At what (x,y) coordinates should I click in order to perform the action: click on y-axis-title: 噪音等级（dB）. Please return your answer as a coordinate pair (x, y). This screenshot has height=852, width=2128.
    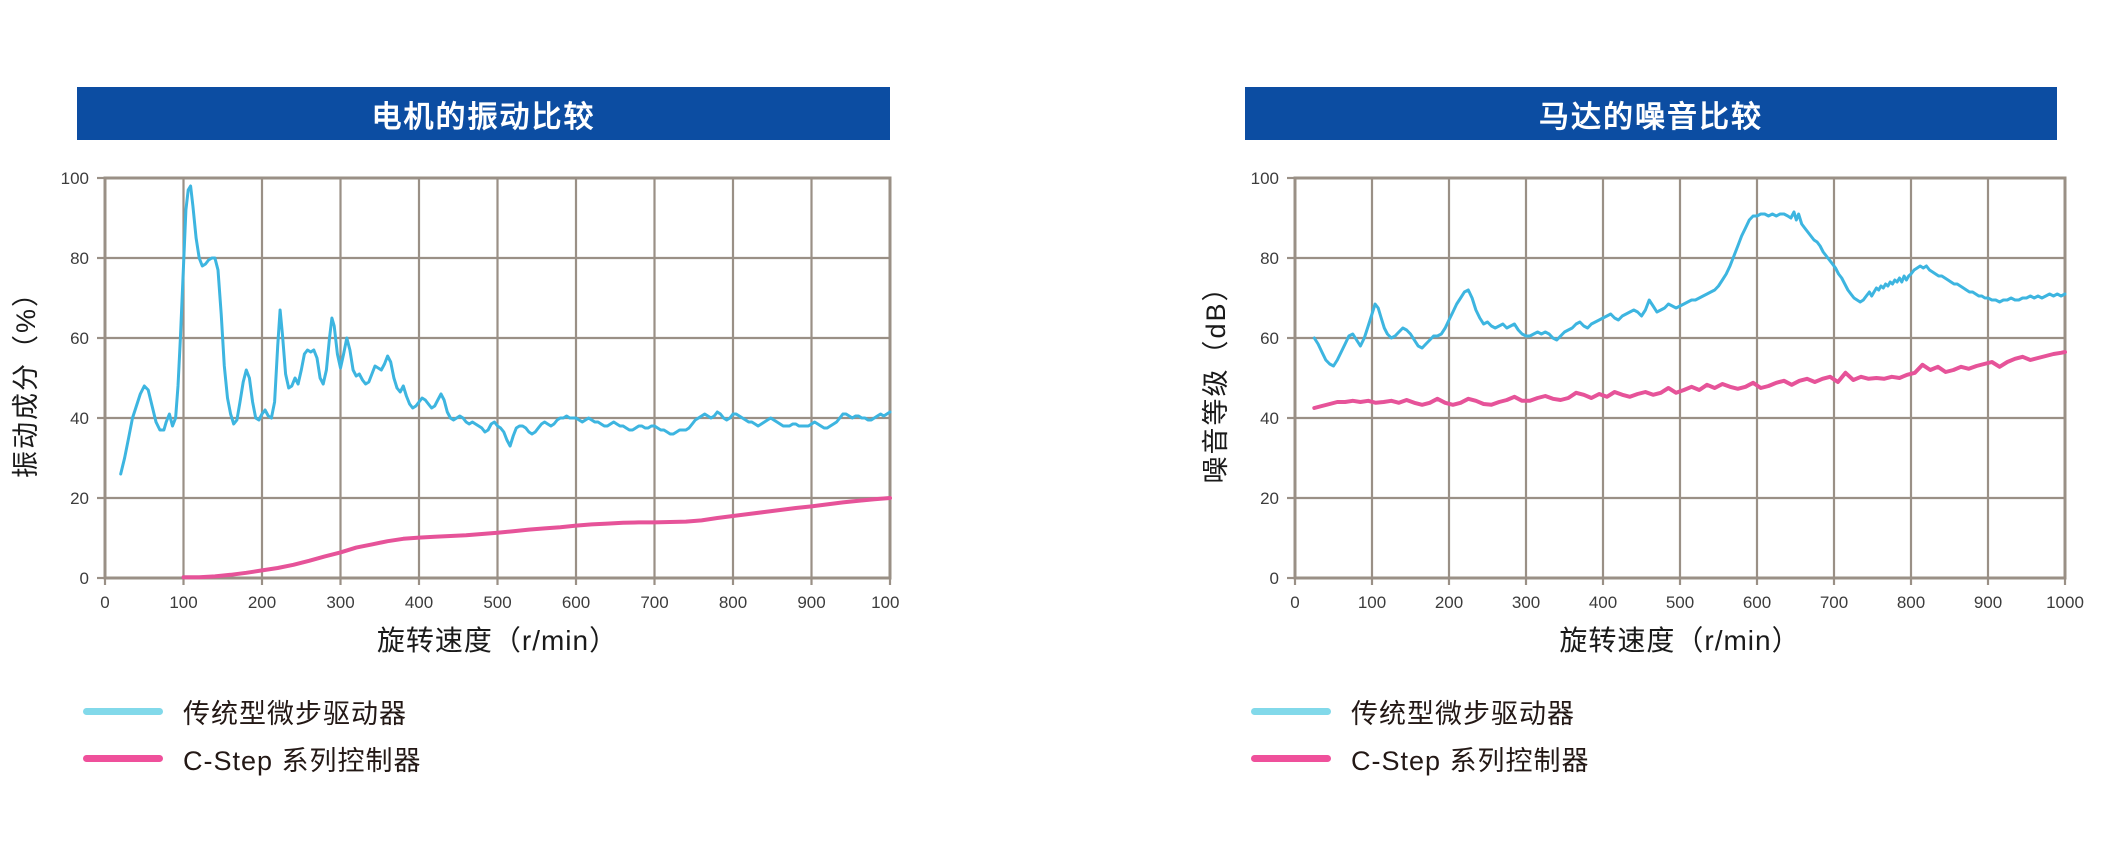
    Looking at the image, I should click on (1216, 377).